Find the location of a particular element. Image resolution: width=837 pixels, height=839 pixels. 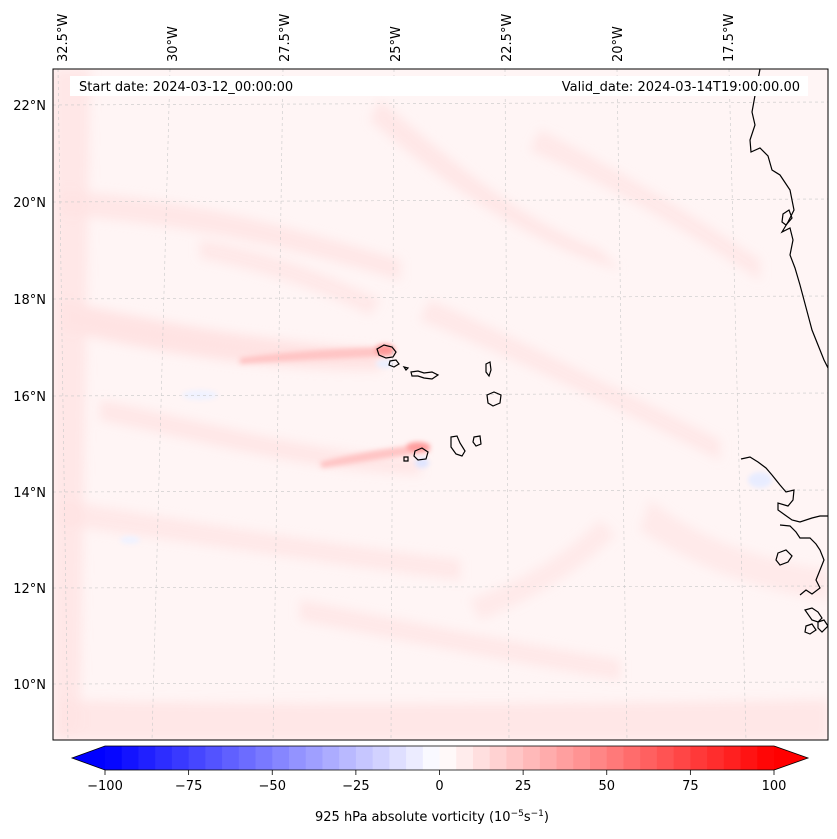

colorbar-segments is located at coordinates (440, 758).